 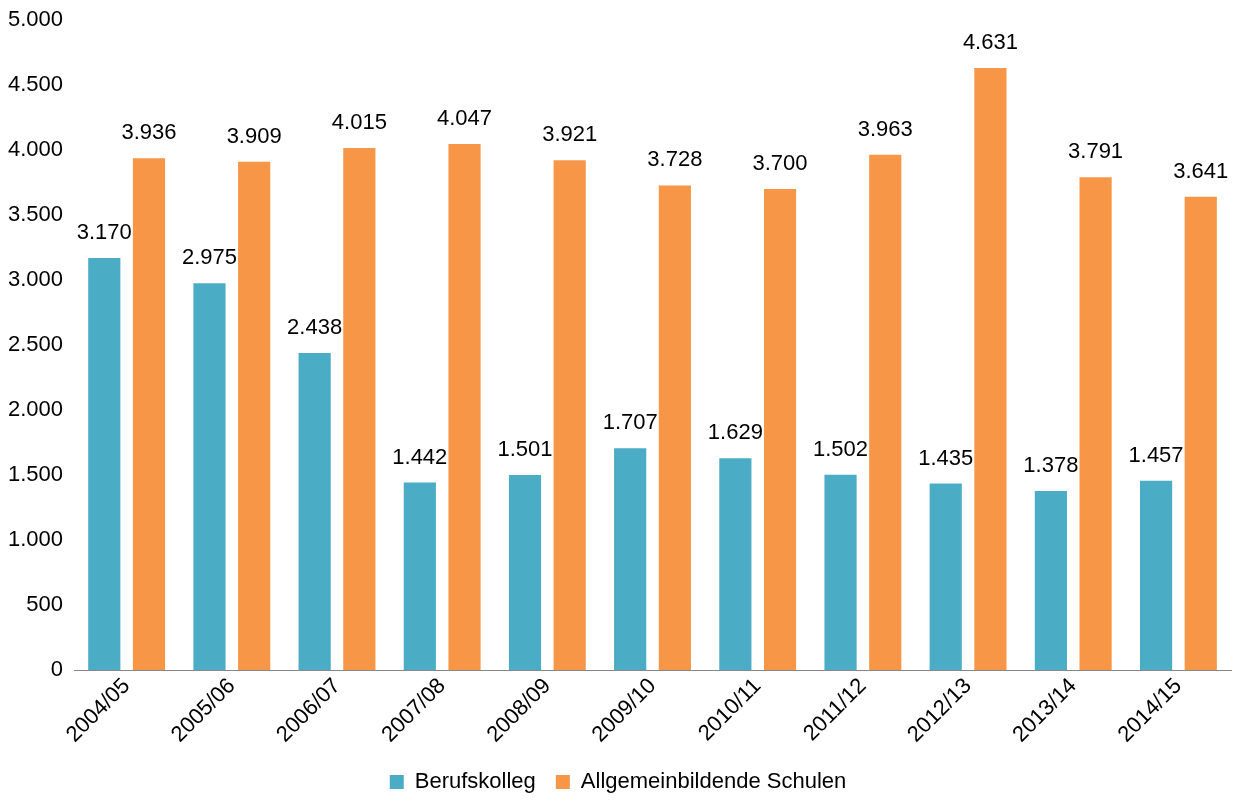 What do you see at coordinates (1156, 454) in the screenshot?
I see `data-label: 1.457` at bounding box center [1156, 454].